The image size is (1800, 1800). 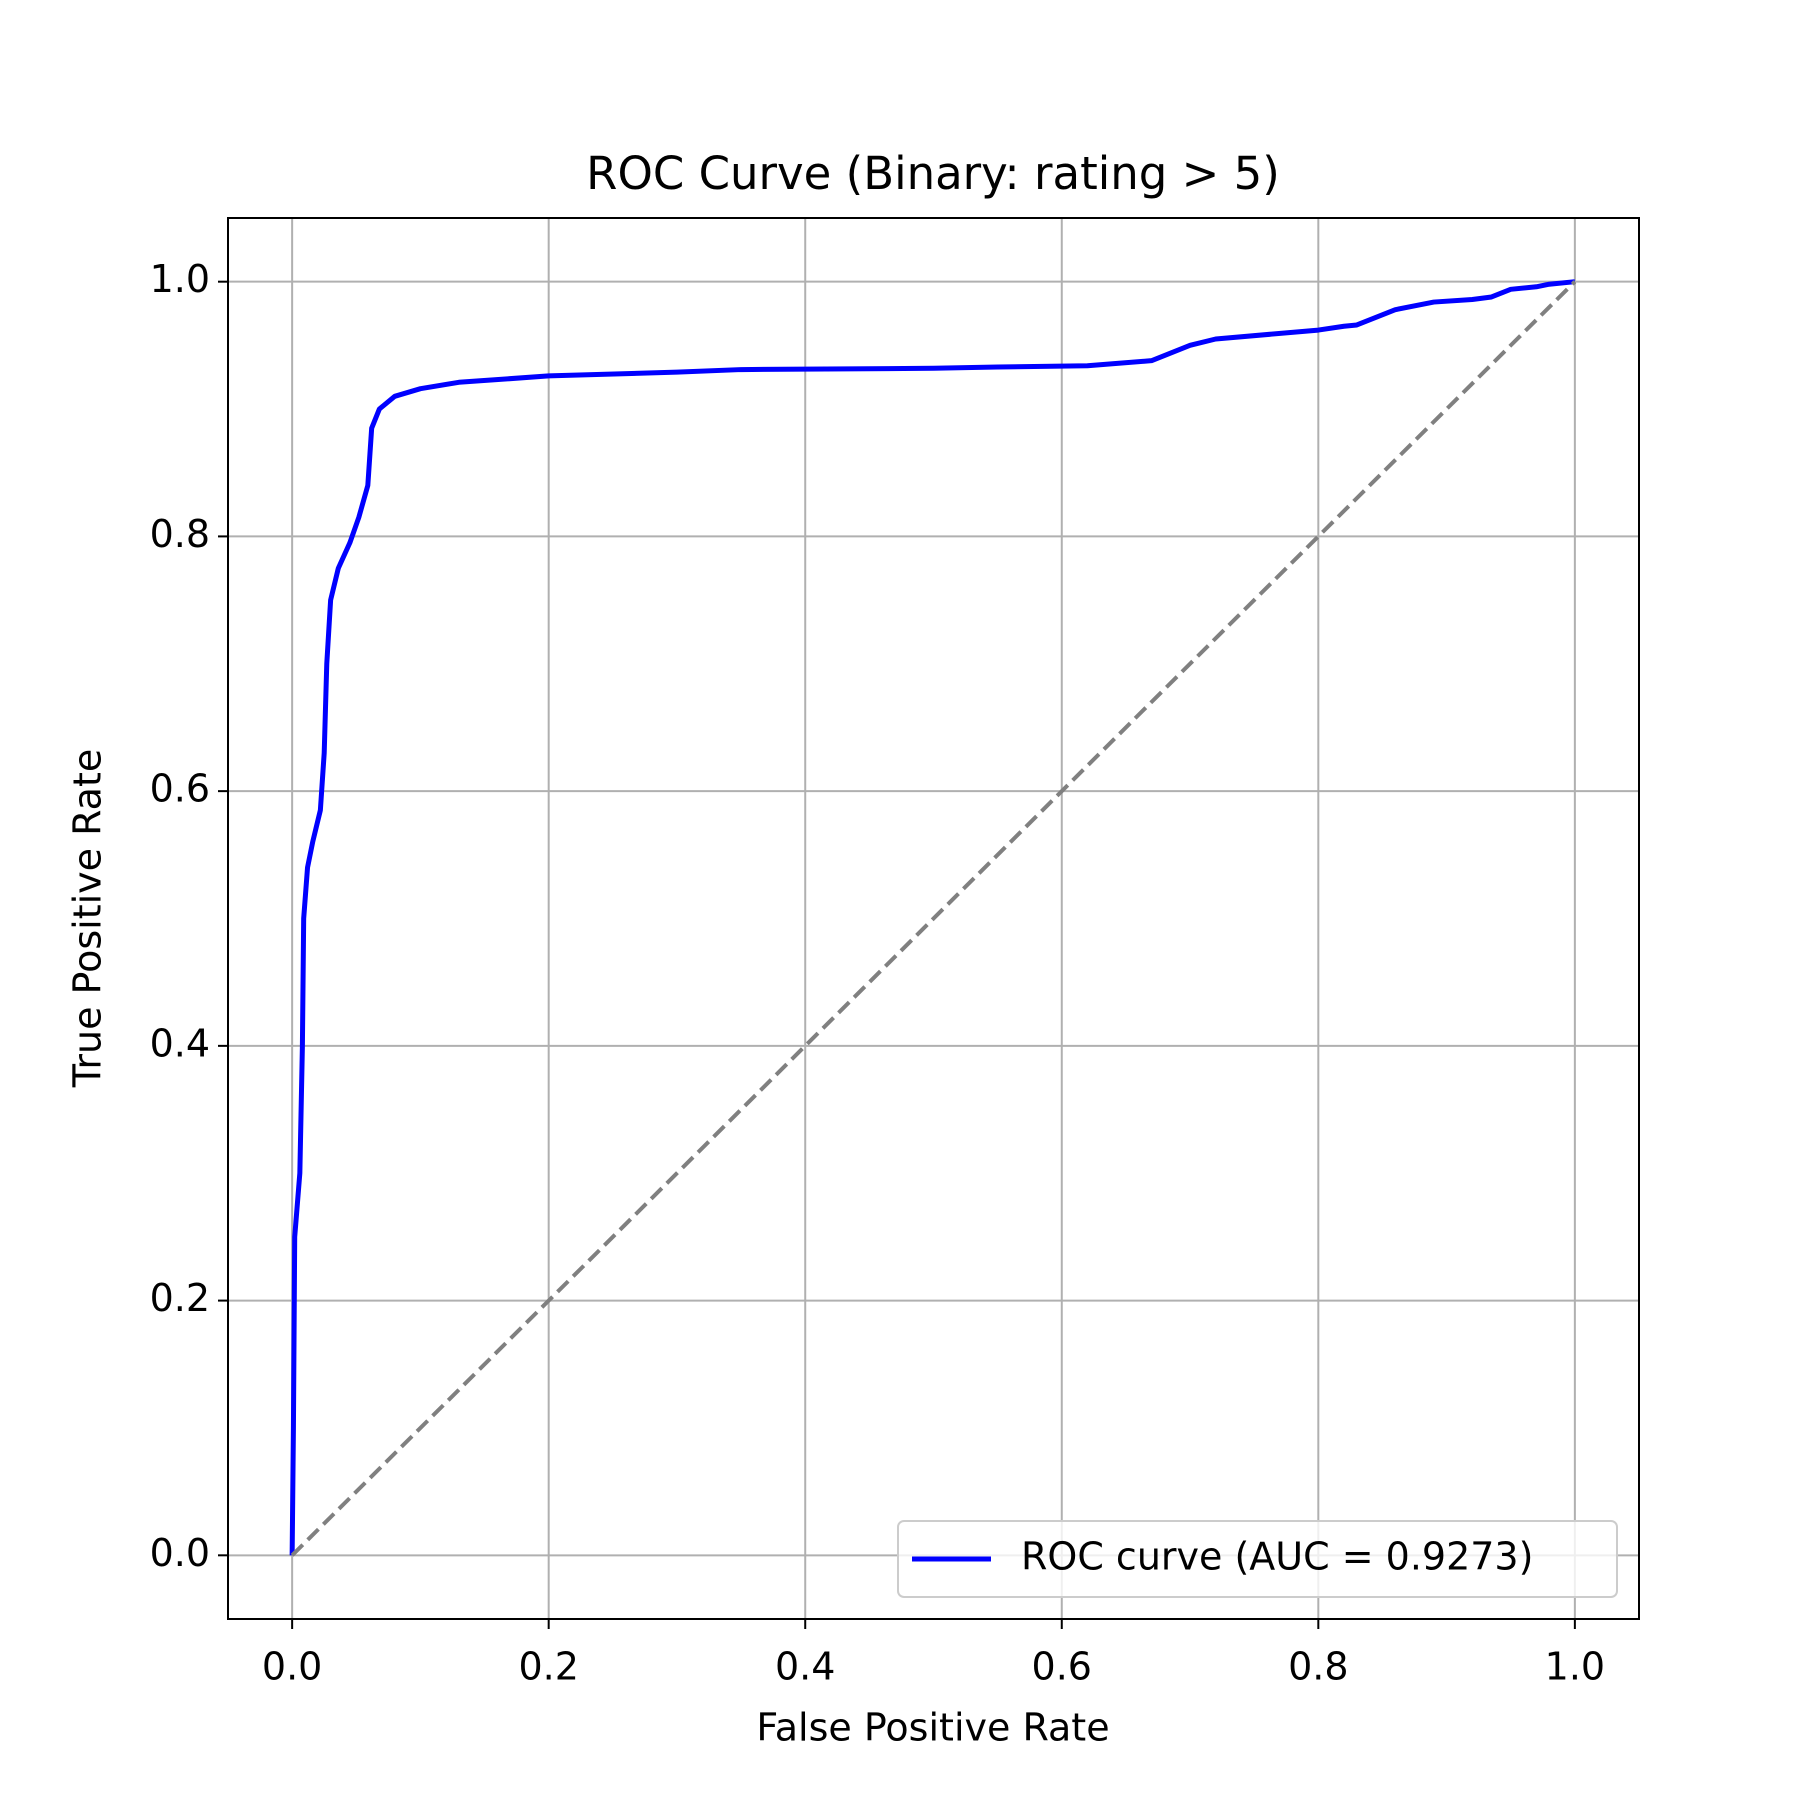 What do you see at coordinates (933, 173) in the screenshot?
I see `chart-title: ROC Curve (Binary: rating > 5)` at bounding box center [933, 173].